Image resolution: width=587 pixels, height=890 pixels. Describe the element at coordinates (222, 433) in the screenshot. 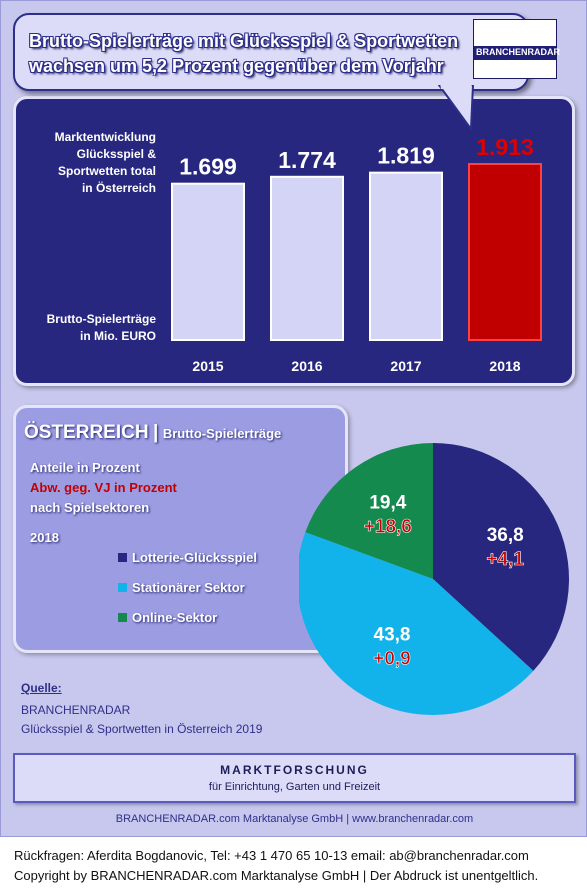

I see `share-subtitle: Brutto-Spielerträge` at that location.